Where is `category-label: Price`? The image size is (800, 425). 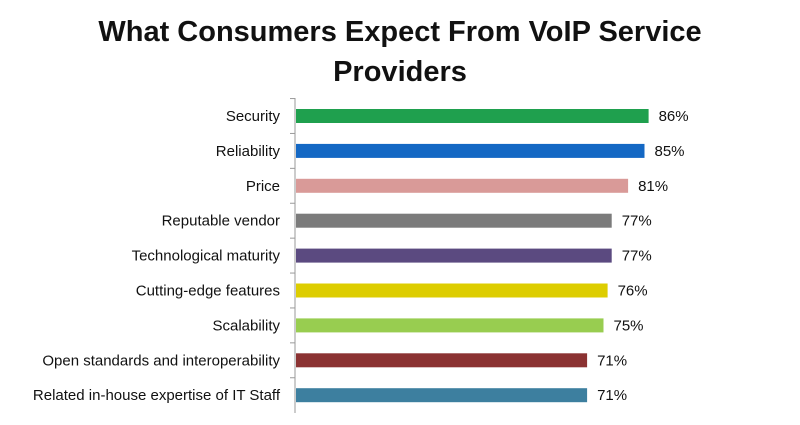 category-label: Price is located at coordinates (263, 186).